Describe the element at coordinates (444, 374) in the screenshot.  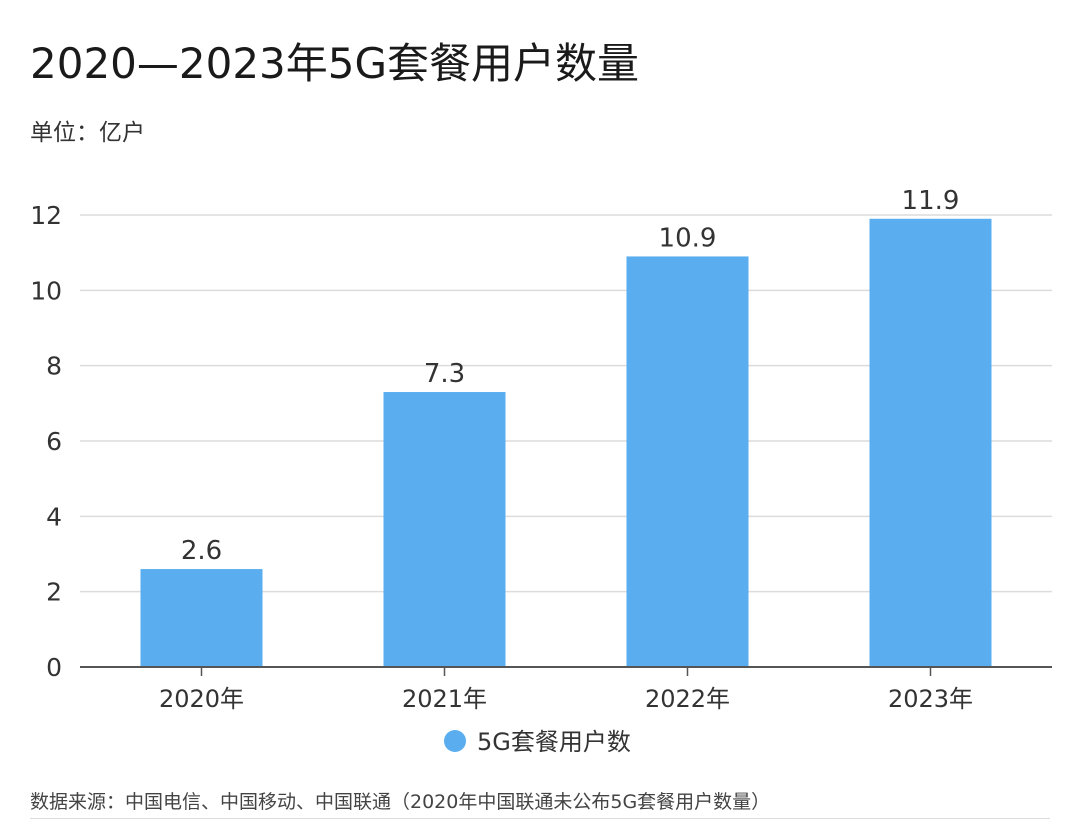
I see `data-label: 7.3` at that location.